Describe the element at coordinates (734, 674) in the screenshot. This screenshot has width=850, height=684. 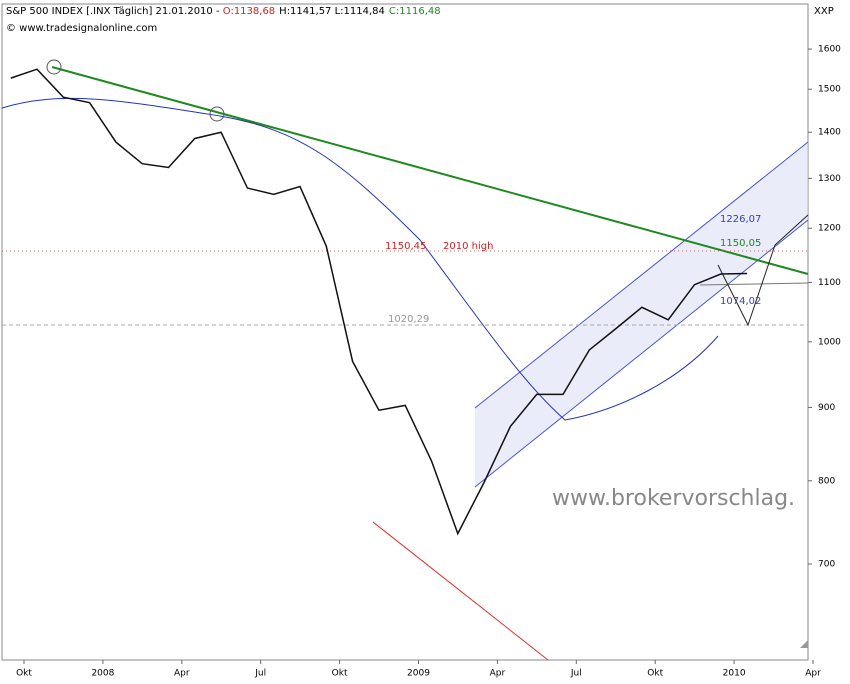
I see `x-tick-label: 2010` at that location.